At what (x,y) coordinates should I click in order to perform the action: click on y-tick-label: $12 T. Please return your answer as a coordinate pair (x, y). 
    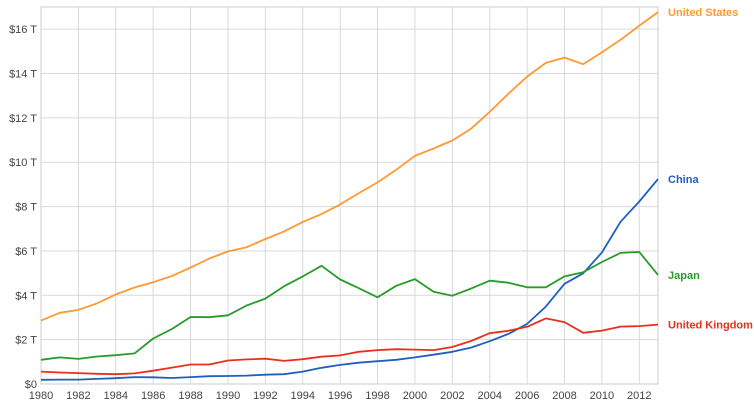
    Looking at the image, I should click on (23, 119).